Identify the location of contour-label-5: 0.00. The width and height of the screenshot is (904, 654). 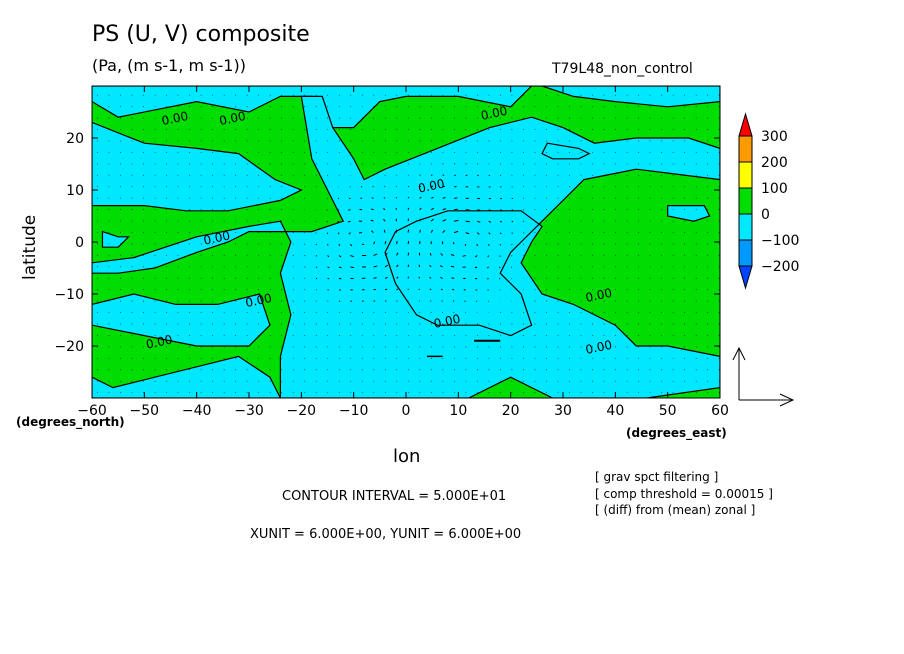
(258, 300).